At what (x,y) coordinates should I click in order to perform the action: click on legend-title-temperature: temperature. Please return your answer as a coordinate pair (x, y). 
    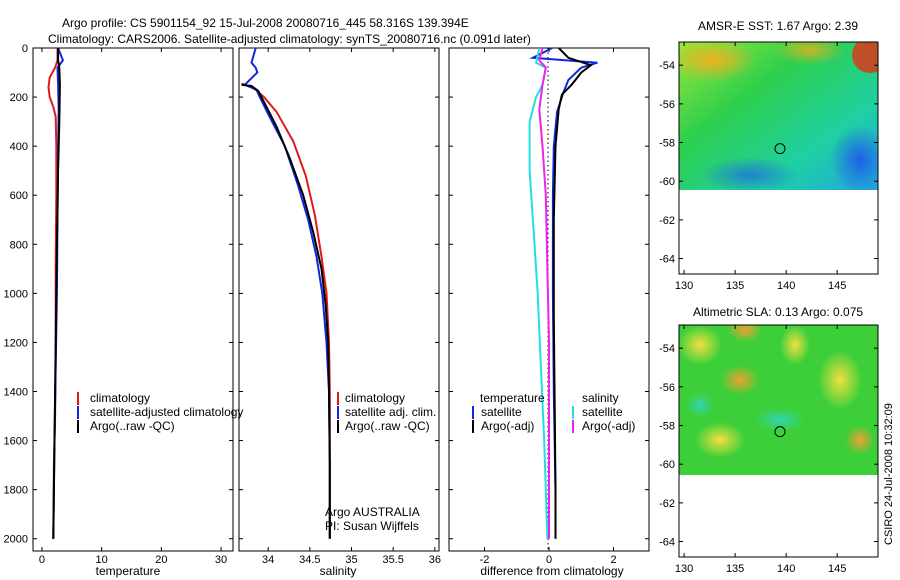
    Looking at the image, I should click on (512, 398).